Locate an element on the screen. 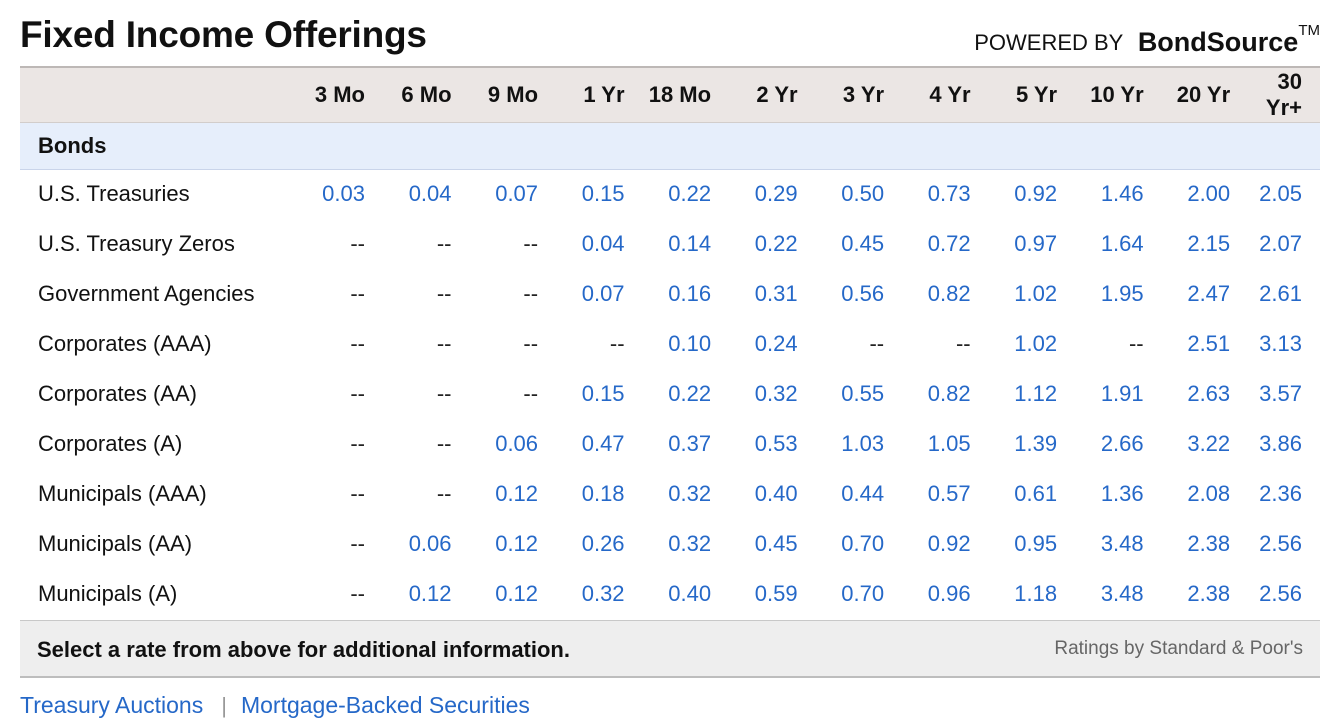  rate-link: 0.29 is located at coordinates (776, 194).